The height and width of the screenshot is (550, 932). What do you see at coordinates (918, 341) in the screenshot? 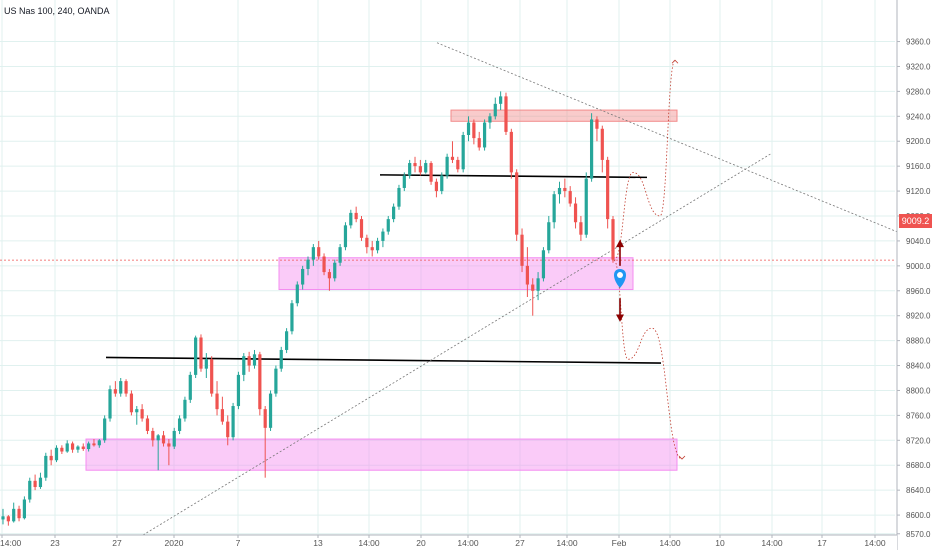
I see `price-tick-label: 8880.0` at bounding box center [918, 341].